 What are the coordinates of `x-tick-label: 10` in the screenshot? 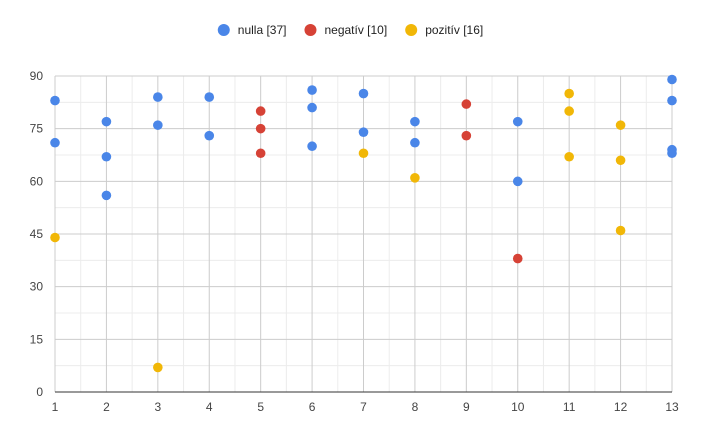 It's located at (518, 407).